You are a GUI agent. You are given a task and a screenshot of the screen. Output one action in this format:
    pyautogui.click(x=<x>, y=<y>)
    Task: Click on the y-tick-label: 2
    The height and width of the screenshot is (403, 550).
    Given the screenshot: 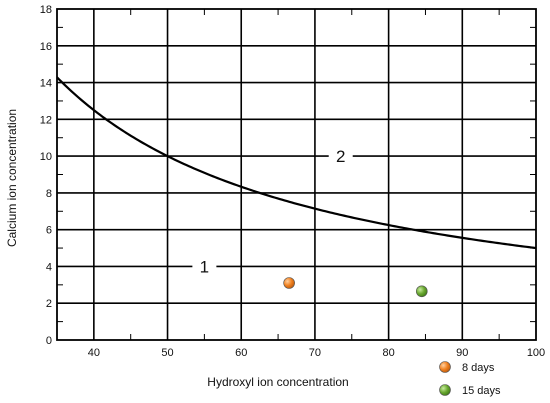 What is the action you would take?
    pyautogui.click(x=49, y=304)
    